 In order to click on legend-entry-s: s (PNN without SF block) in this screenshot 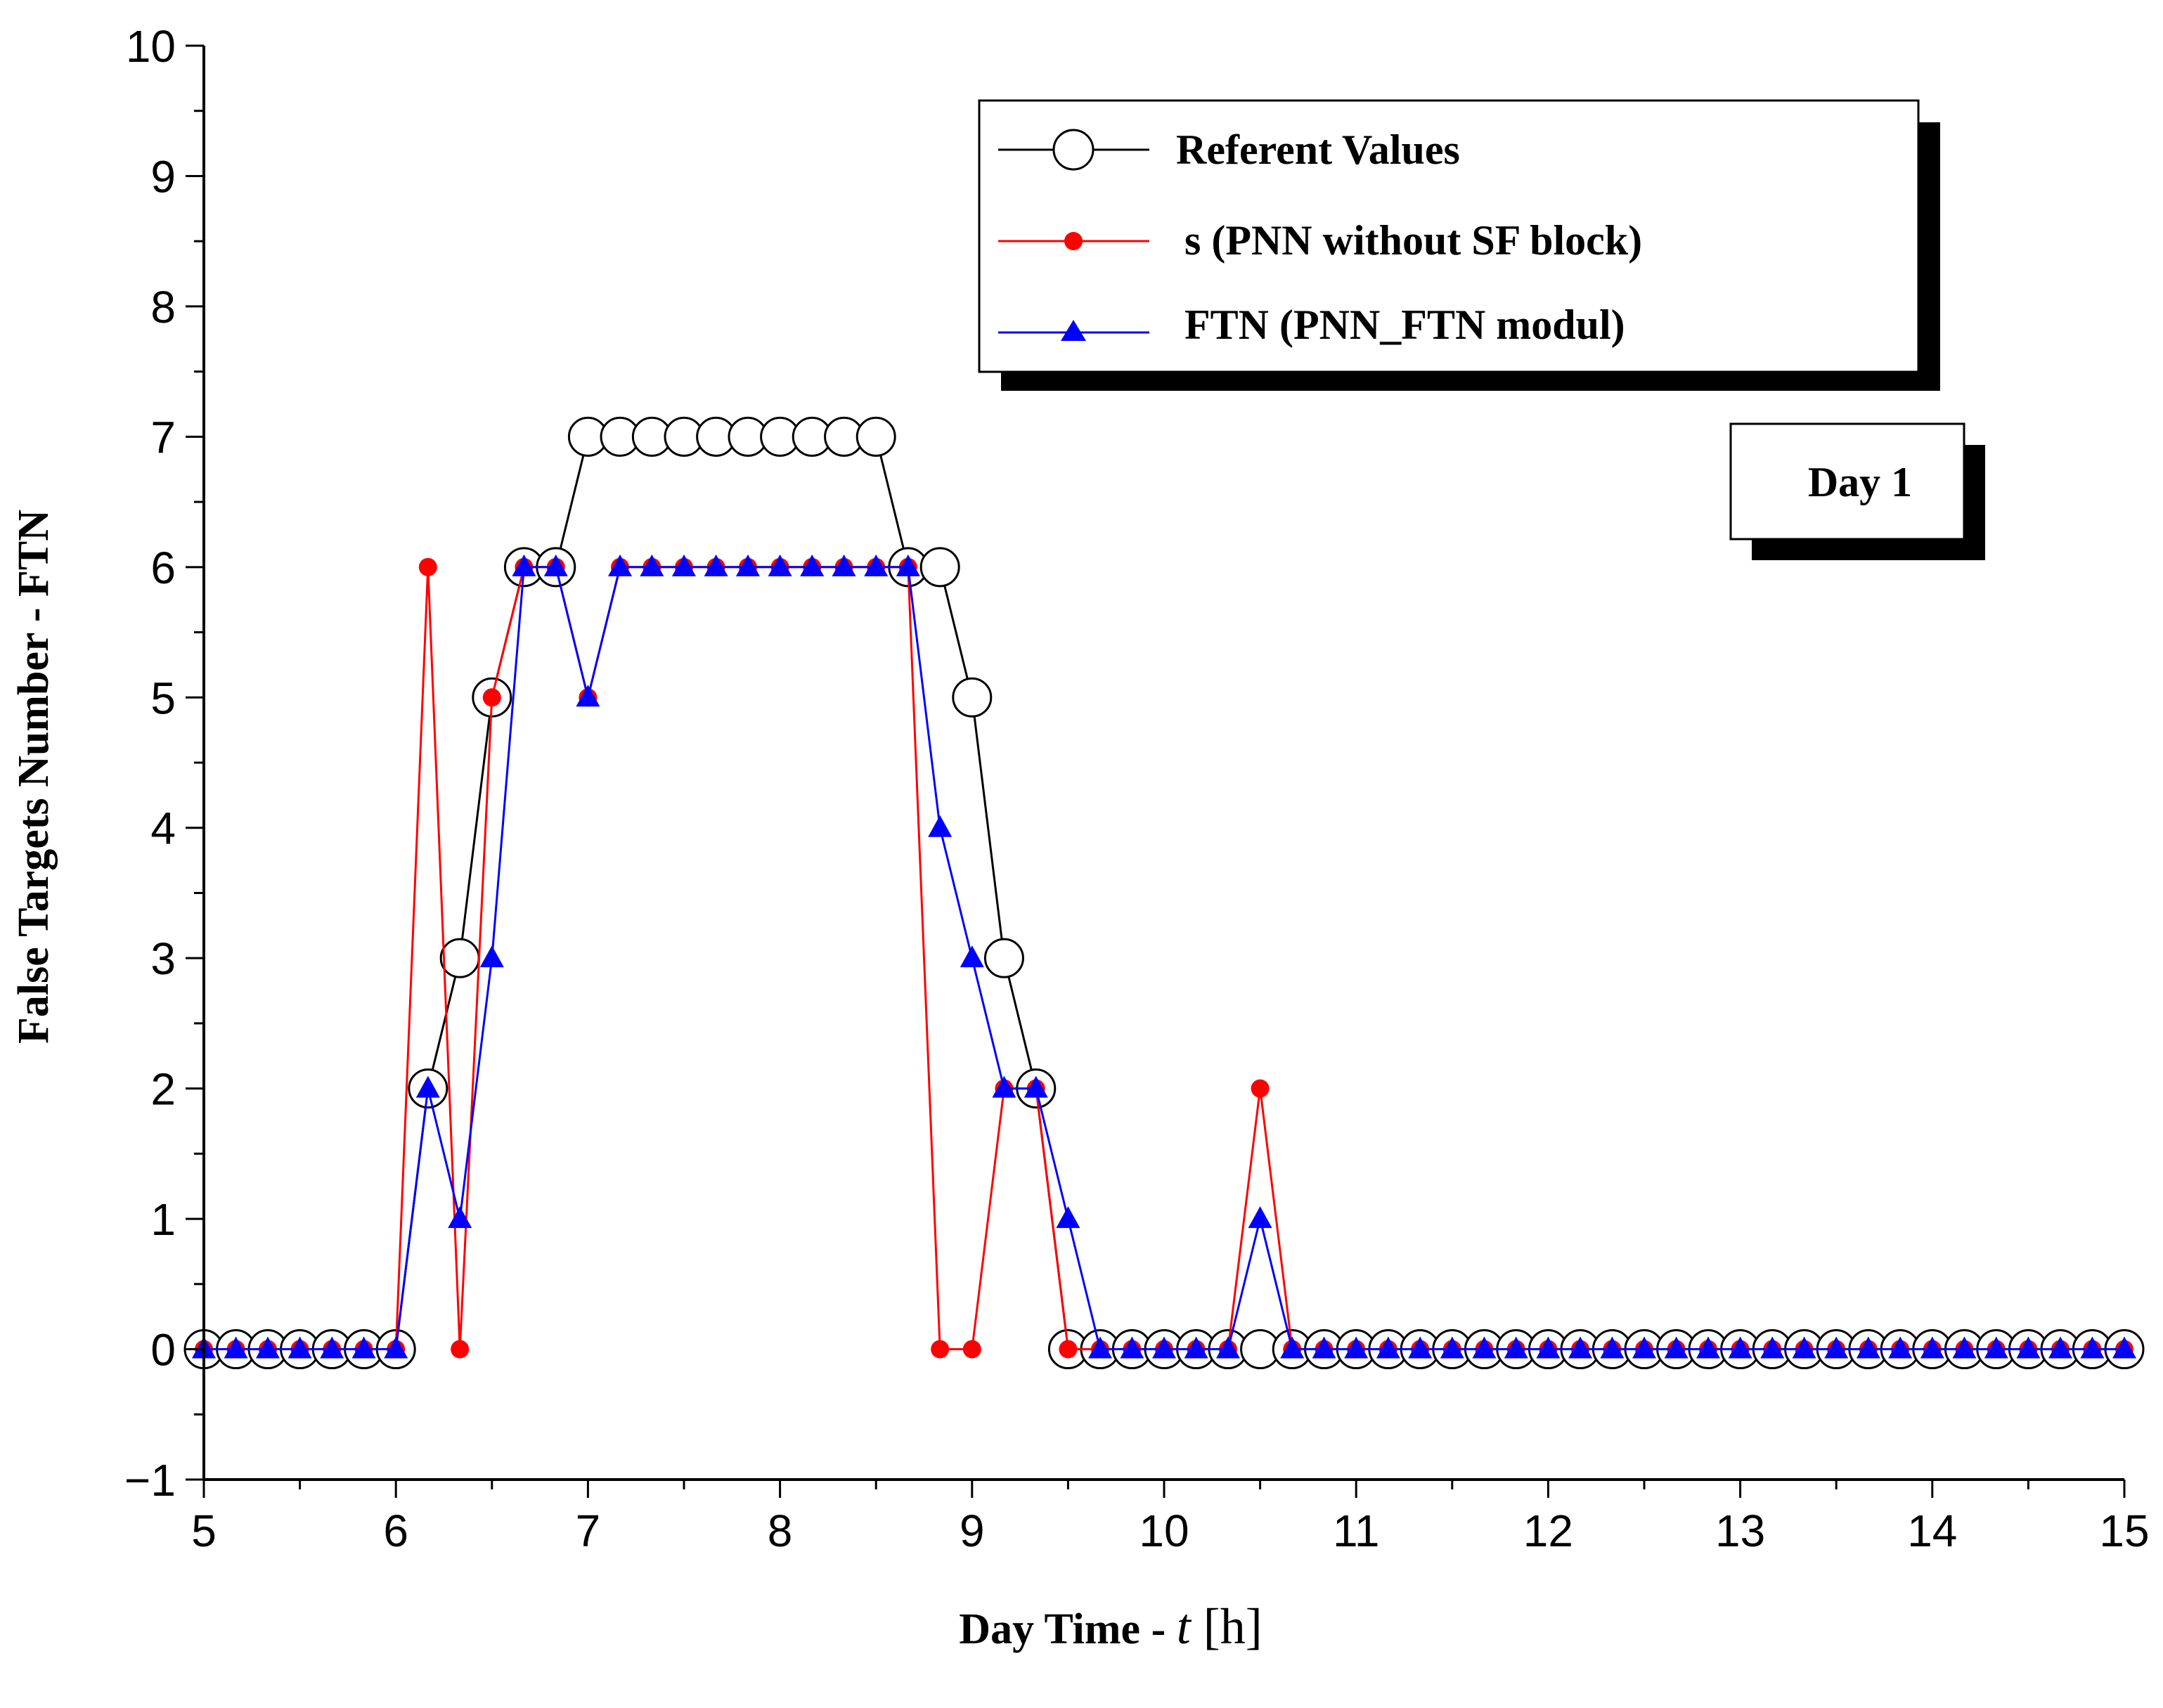, I will do `click(1320, 240)`.